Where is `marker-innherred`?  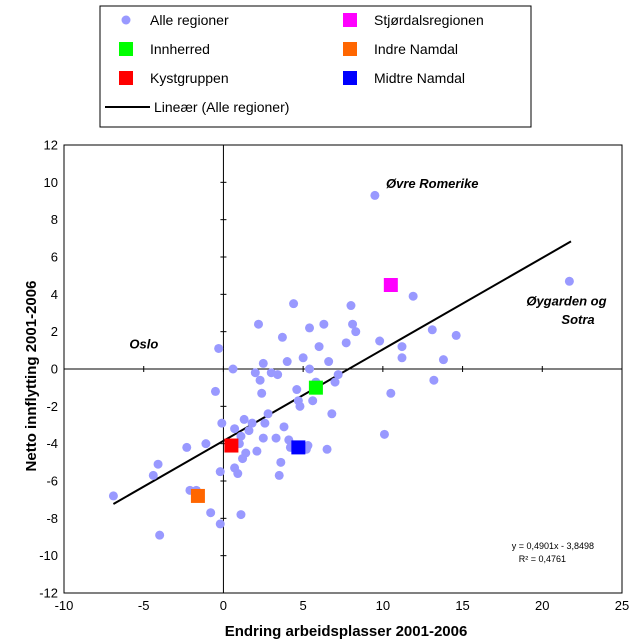 marker-innherred is located at coordinates (315, 387).